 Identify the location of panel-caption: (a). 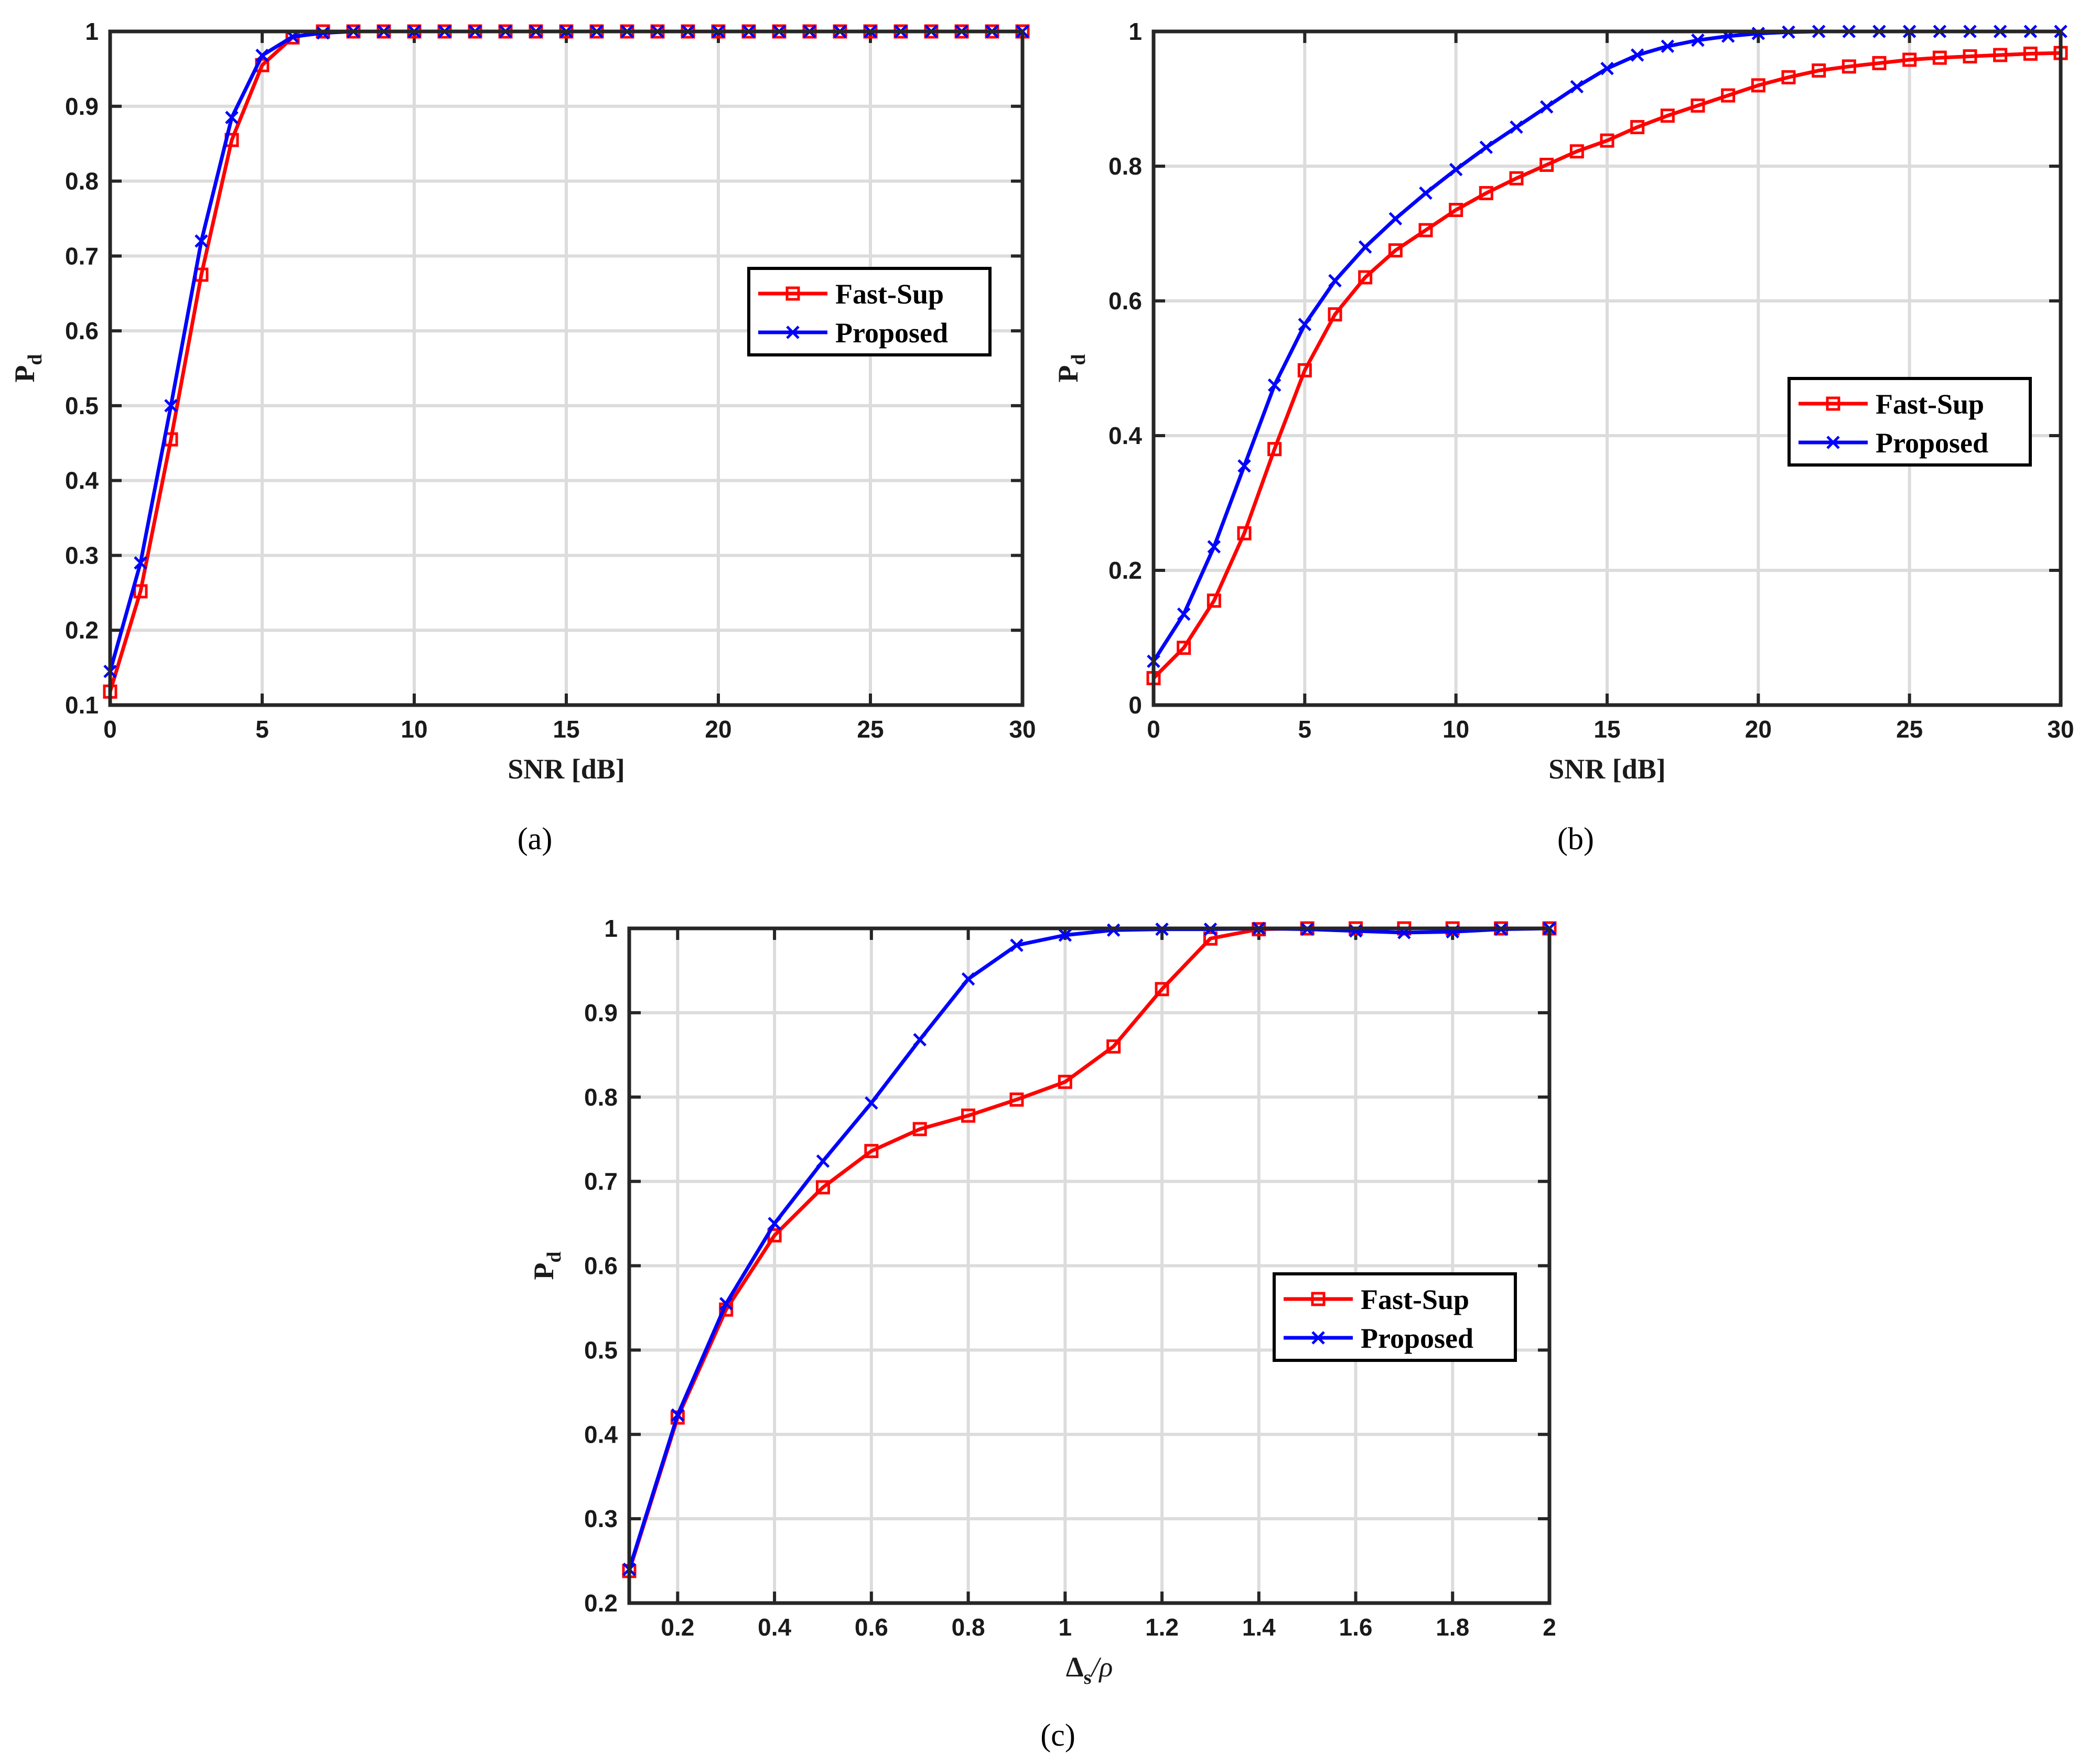
(535, 838).